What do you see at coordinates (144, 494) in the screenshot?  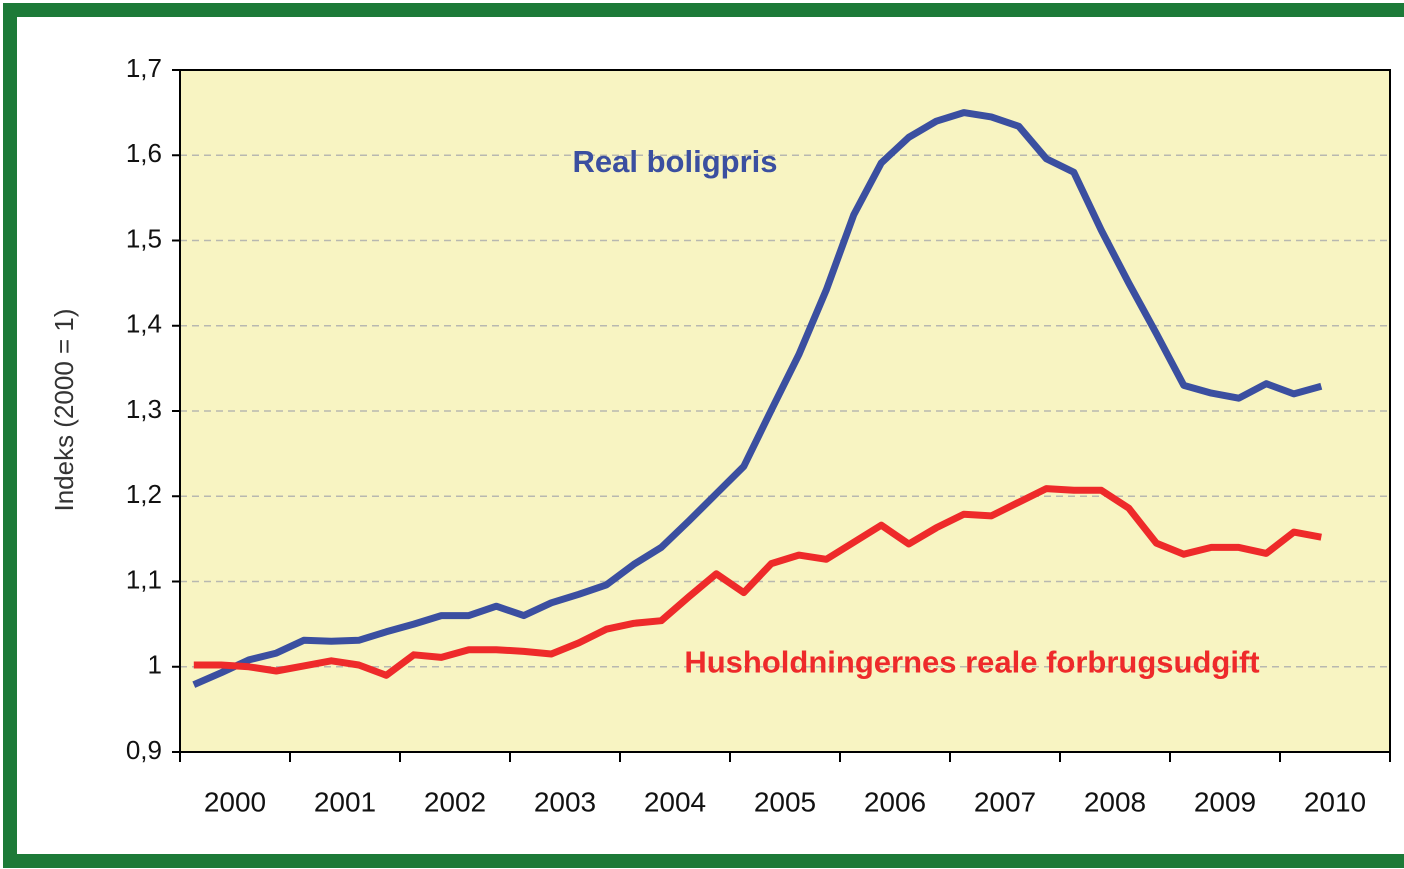 I see `y-tick-label: 1,2` at bounding box center [144, 494].